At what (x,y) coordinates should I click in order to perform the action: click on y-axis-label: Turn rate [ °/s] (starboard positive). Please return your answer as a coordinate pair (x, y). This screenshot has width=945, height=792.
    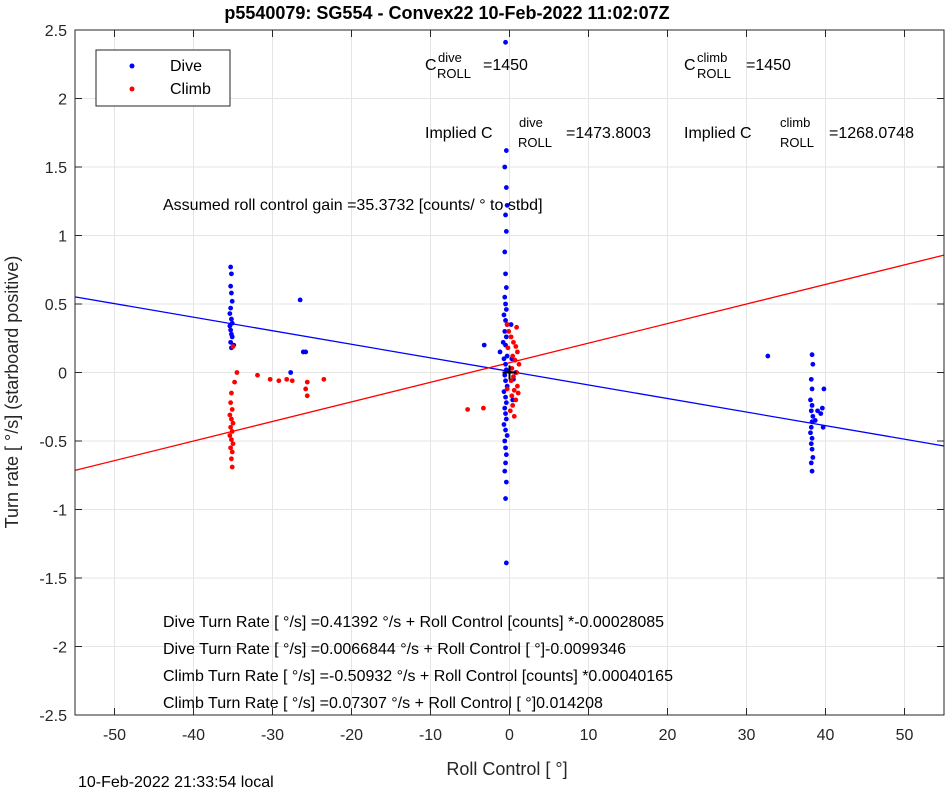
    Looking at the image, I should click on (12, 392).